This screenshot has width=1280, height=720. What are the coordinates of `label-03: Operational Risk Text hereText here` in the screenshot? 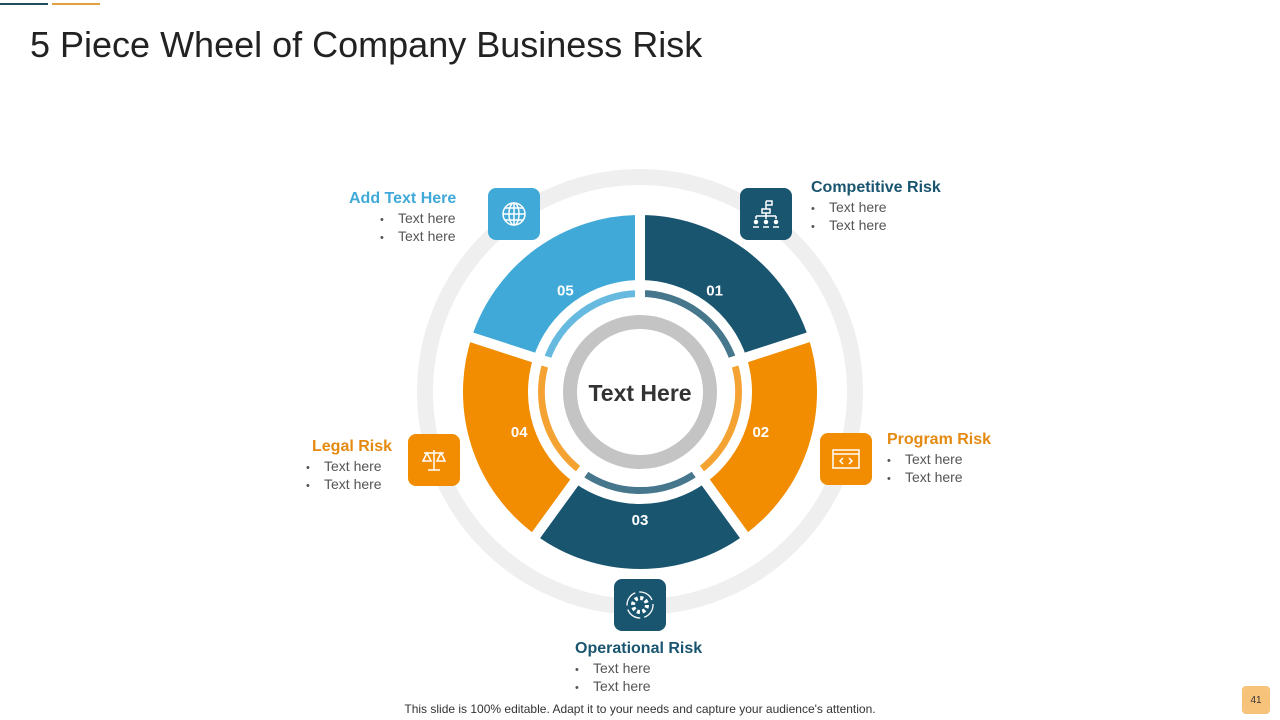 It's located at (638, 668).